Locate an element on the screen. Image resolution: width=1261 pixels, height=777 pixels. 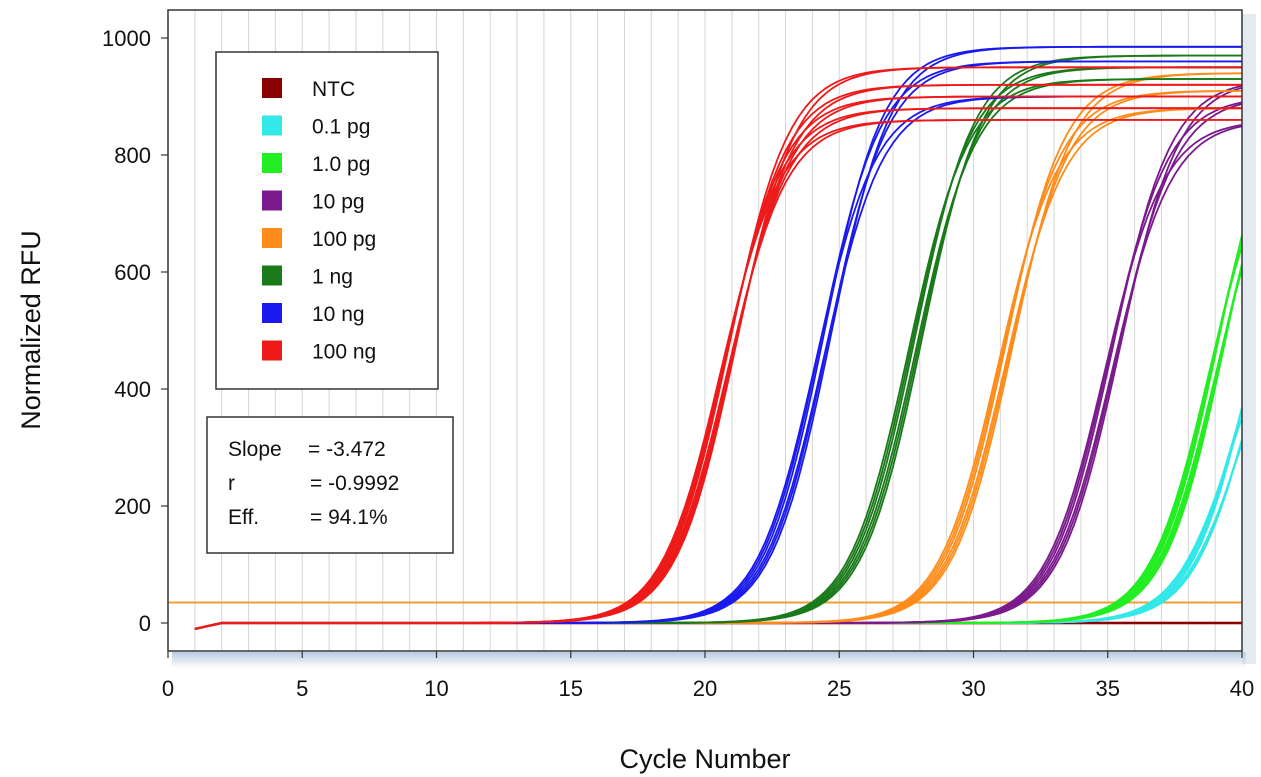
stats-slope-label: Slope is located at coordinates (255, 449).